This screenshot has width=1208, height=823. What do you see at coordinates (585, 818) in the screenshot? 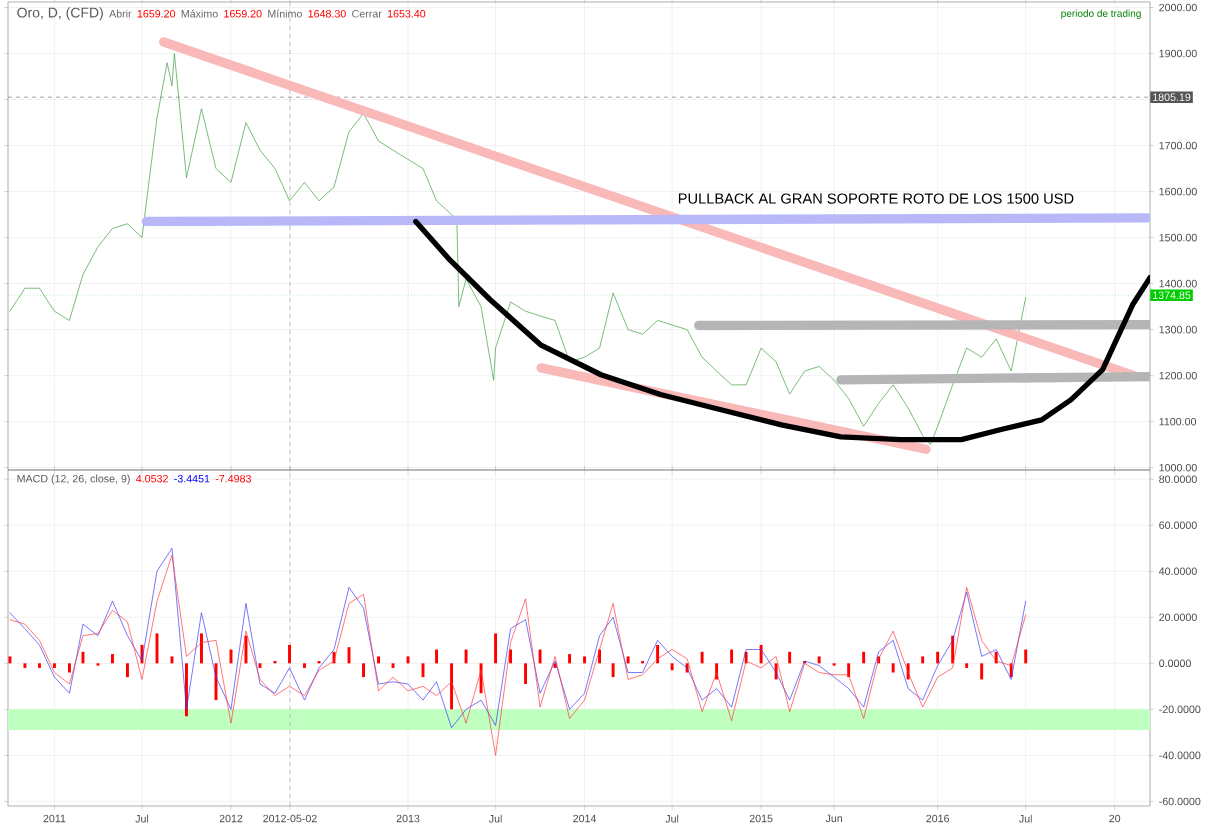
I see `x-tick-label: 2014` at bounding box center [585, 818].